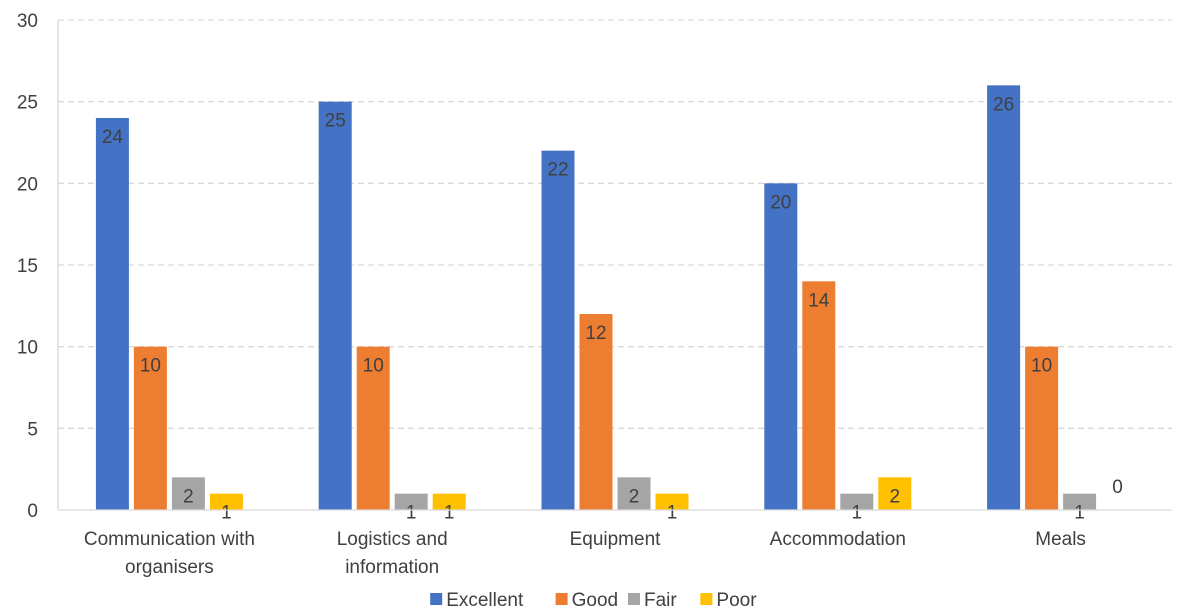 This screenshot has width=1190, height=616. What do you see at coordinates (1003, 104) in the screenshot?
I see `data-label: 26` at bounding box center [1003, 104].